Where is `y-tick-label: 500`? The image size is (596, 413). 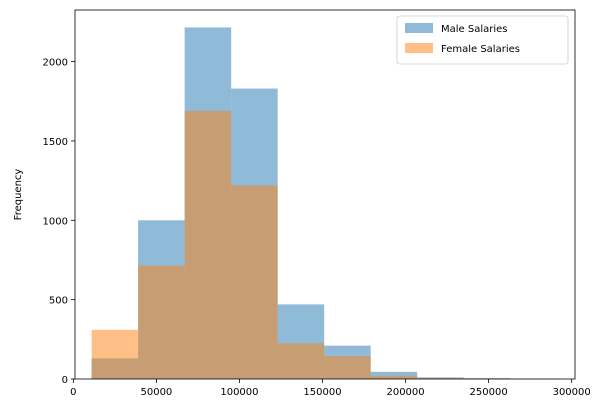
y-tick-label: 500 is located at coordinates (58, 301).